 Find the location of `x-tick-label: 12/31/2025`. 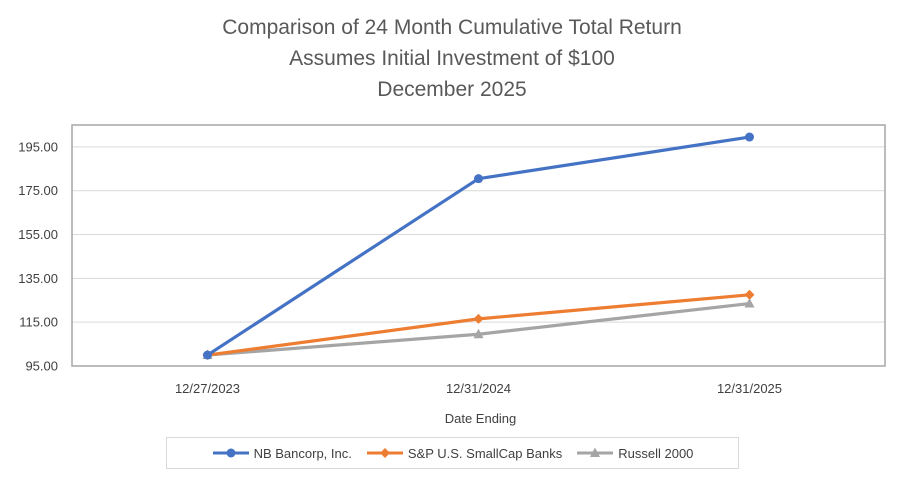

x-tick-label: 12/31/2025 is located at coordinates (749, 388).